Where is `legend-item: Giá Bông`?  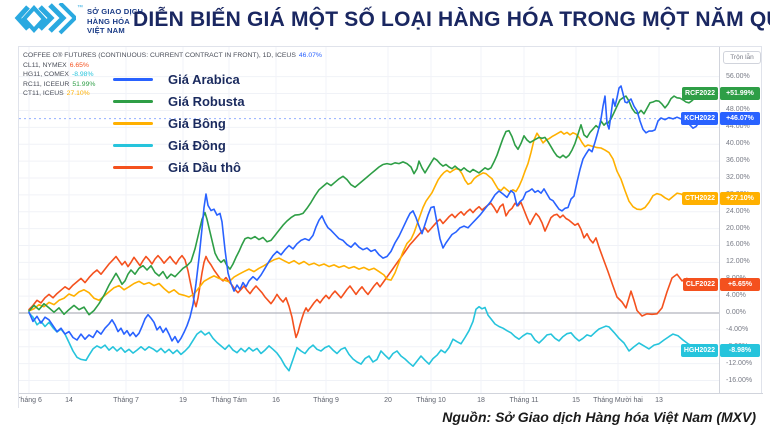 legend-item: Giá Bông is located at coordinates (179, 123).